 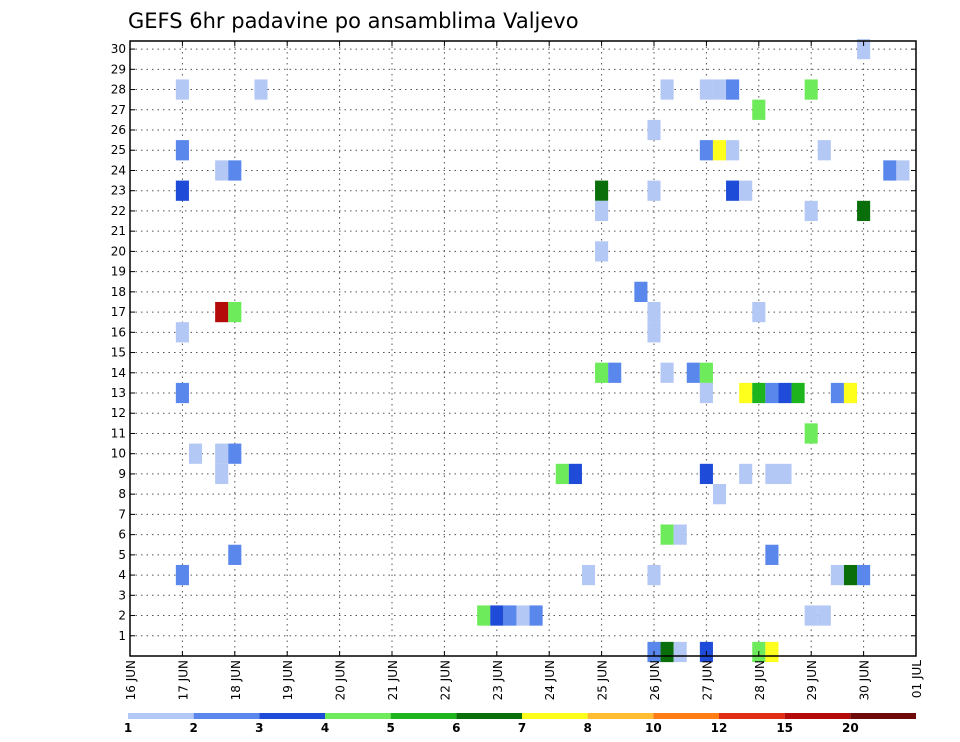 I want to click on colorbar-label: 8, so click(x=587, y=728).